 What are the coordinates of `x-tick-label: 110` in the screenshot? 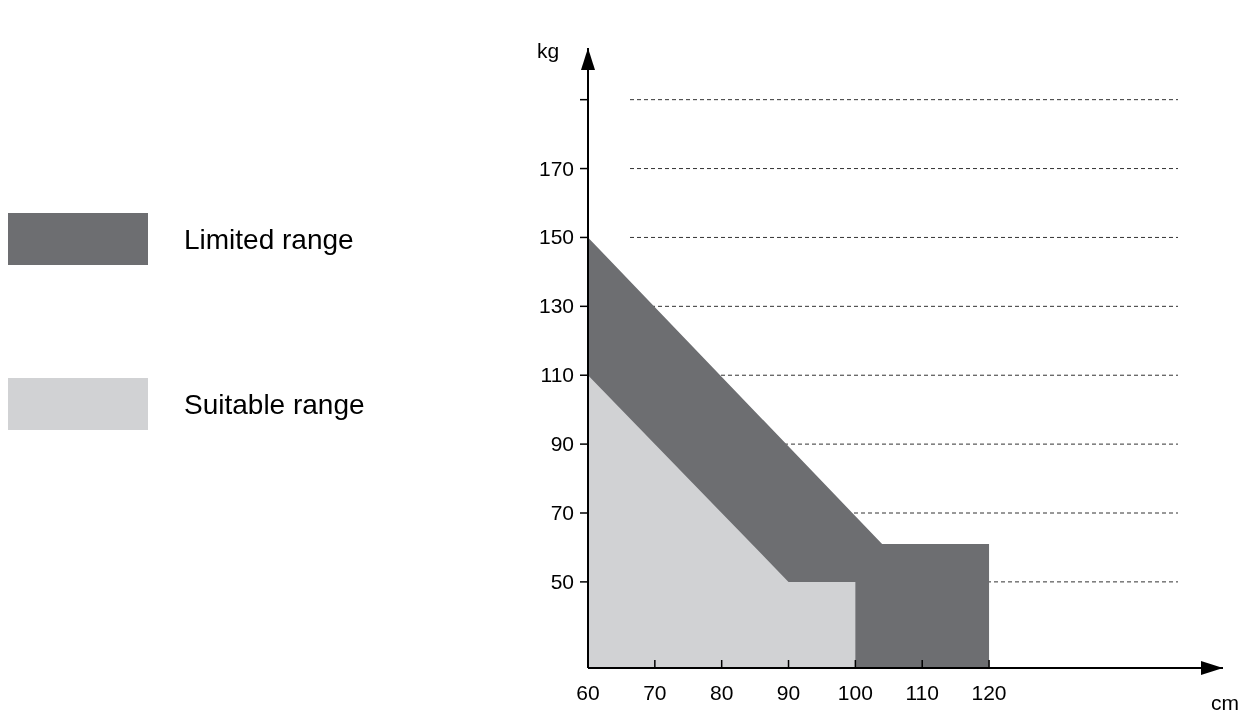 It's located at (922, 692).